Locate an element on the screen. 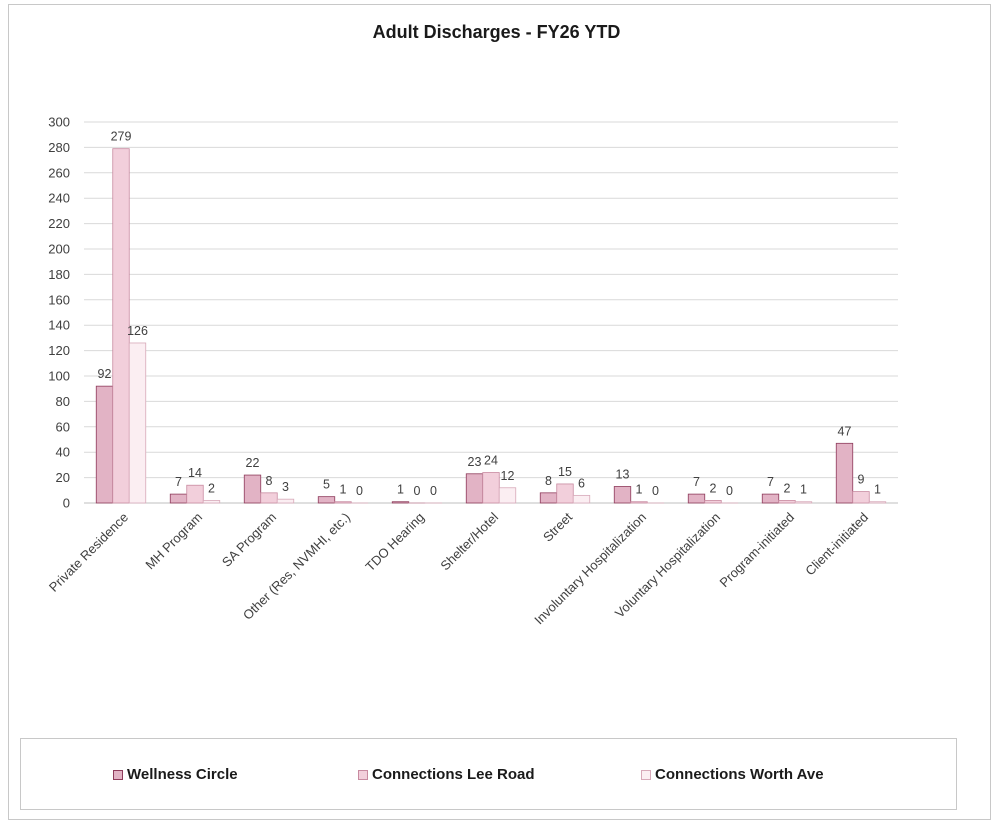 The height and width of the screenshot is (821, 993). data-label: 14 is located at coordinates (195, 473).